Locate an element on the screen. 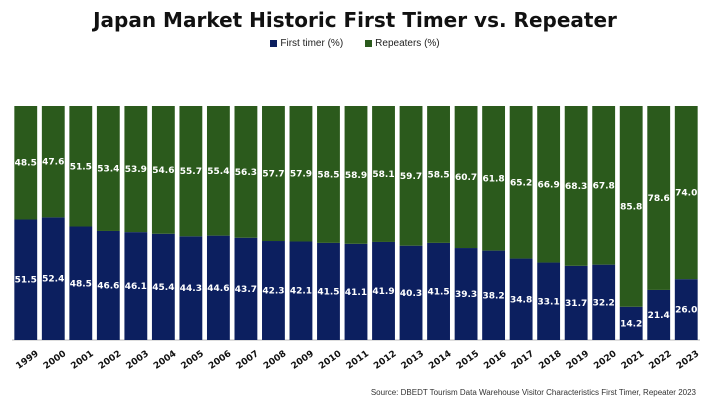 This screenshot has height=405, width=710. data-label-first-timer-2014: 41.5 is located at coordinates (438, 292).